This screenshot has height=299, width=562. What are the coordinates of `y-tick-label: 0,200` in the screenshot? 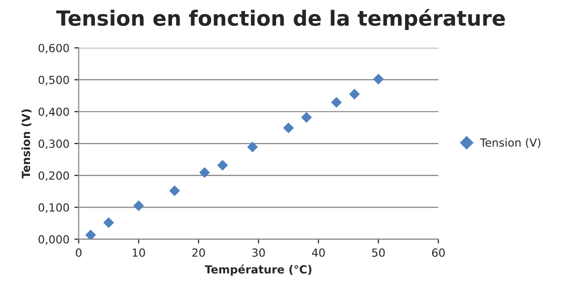 It's located at (53, 176).